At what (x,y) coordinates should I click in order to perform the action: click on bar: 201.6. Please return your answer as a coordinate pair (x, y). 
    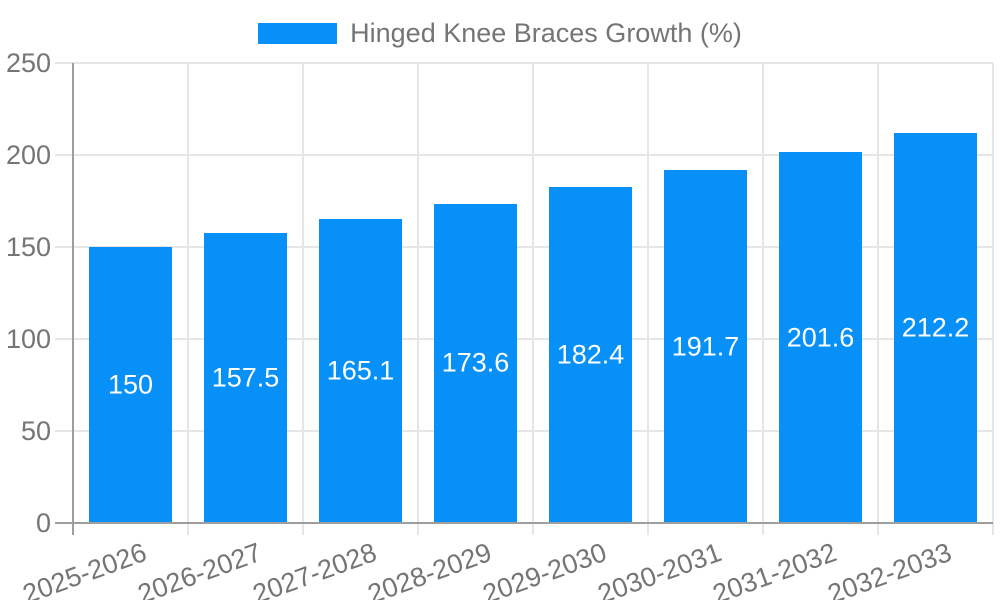
    Looking at the image, I should click on (820, 337).